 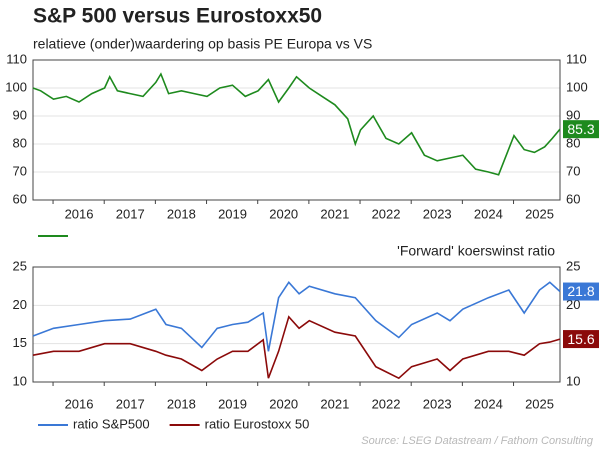 What do you see at coordinates (476, 251) in the screenshot?
I see `panel-title: 'Forward' koerswinst ratio` at bounding box center [476, 251].